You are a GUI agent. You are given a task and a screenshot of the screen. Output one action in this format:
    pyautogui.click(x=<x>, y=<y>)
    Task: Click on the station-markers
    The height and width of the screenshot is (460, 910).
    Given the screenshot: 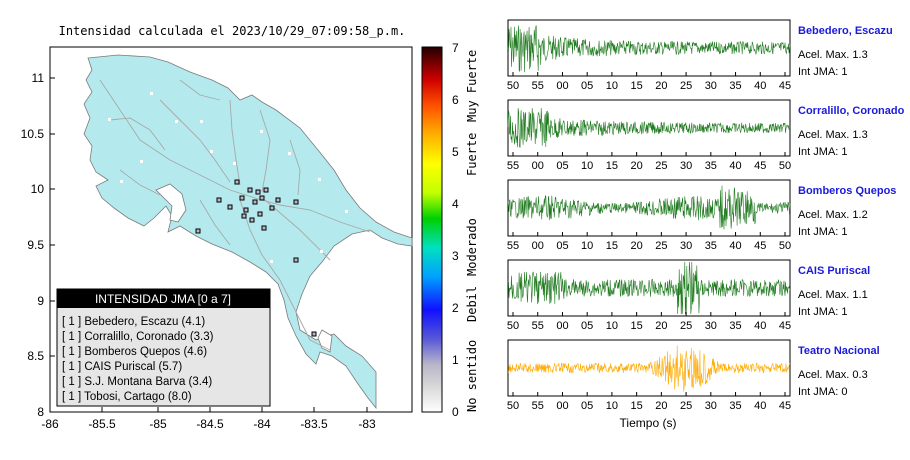 What is the action you would take?
    pyautogui.click(x=256, y=258)
    